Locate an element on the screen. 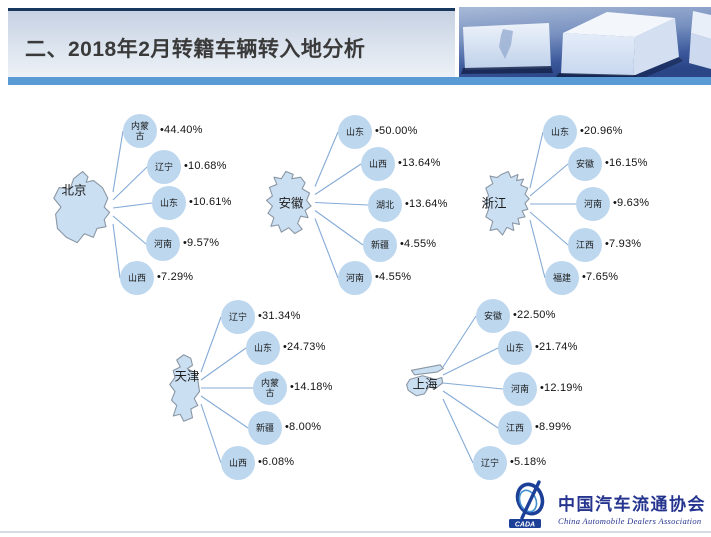 Image resolution: width=711 pixels, height=537 pixels. slide-title: 二、2018年2月转籍车辆转入地分析 is located at coordinates (195, 49).